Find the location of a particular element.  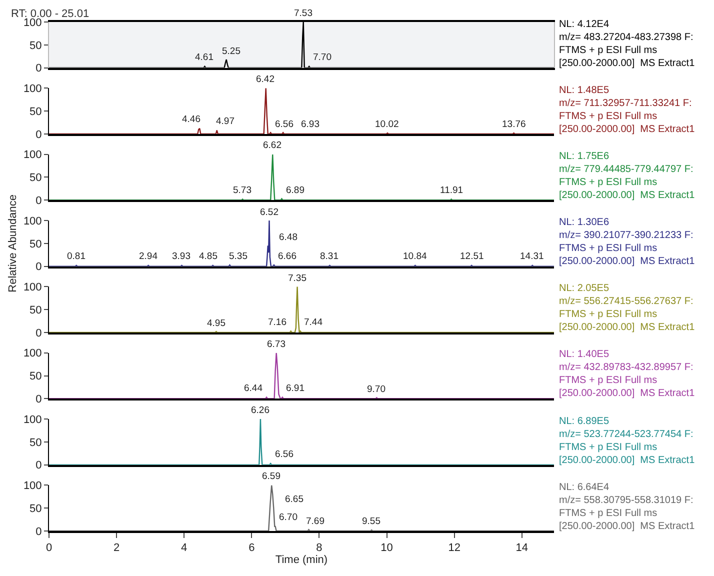

annotation: 6.48 is located at coordinates (288, 237).